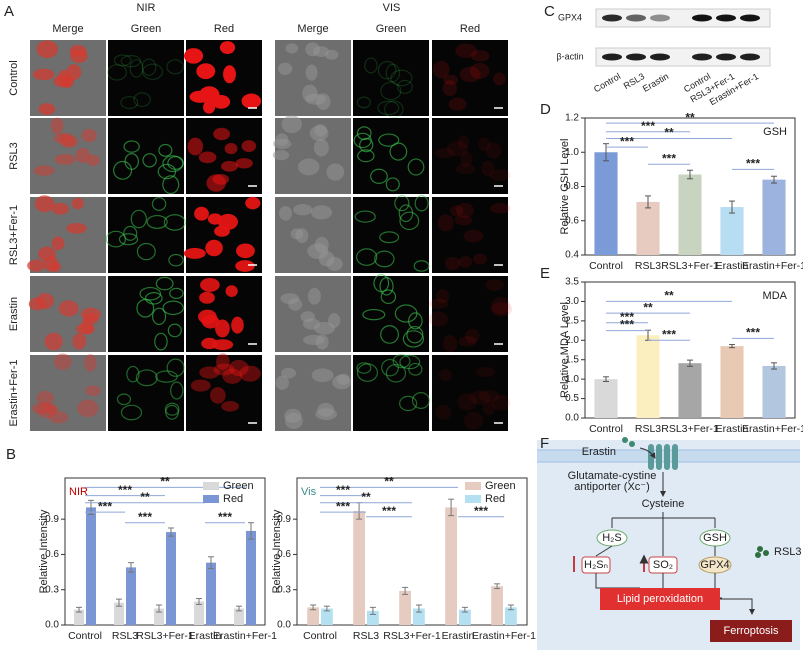 The height and width of the screenshot is (652, 803). I want to click on annotation: NIR, so click(78, 492).